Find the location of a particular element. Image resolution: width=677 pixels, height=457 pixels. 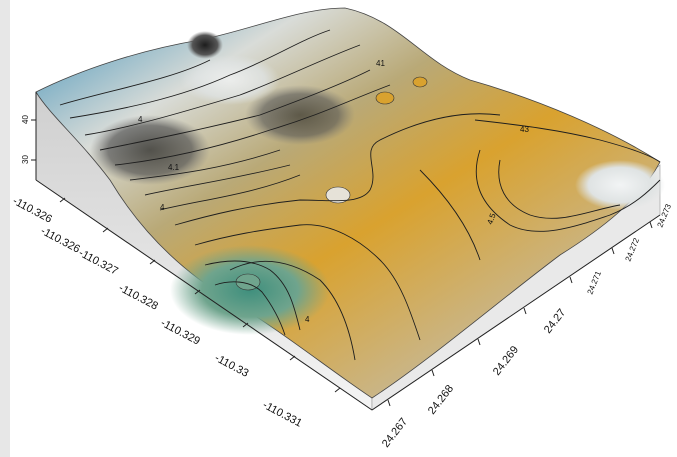

lat-tick-label: 24.267 is located at coordinates (395, 433).